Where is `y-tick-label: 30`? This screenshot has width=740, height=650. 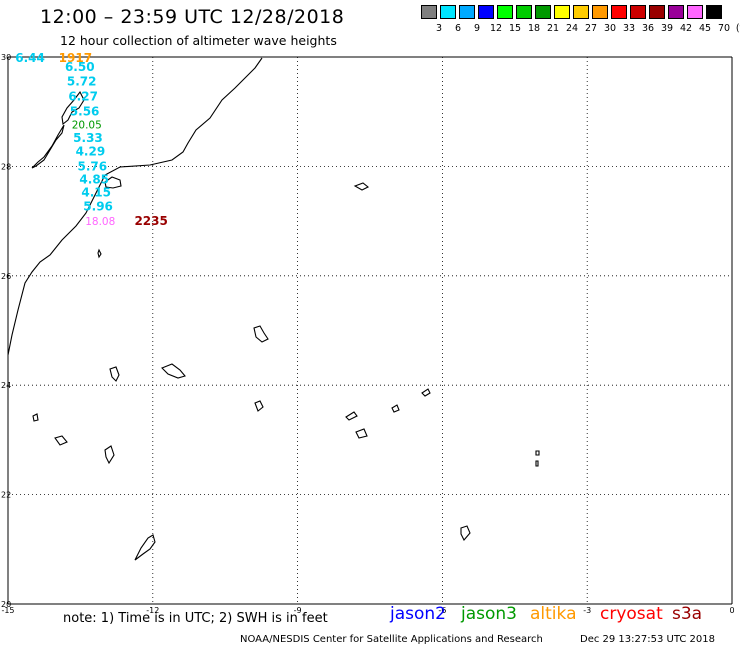
y-tick-label: 30 is located at coordinates (6, 57).